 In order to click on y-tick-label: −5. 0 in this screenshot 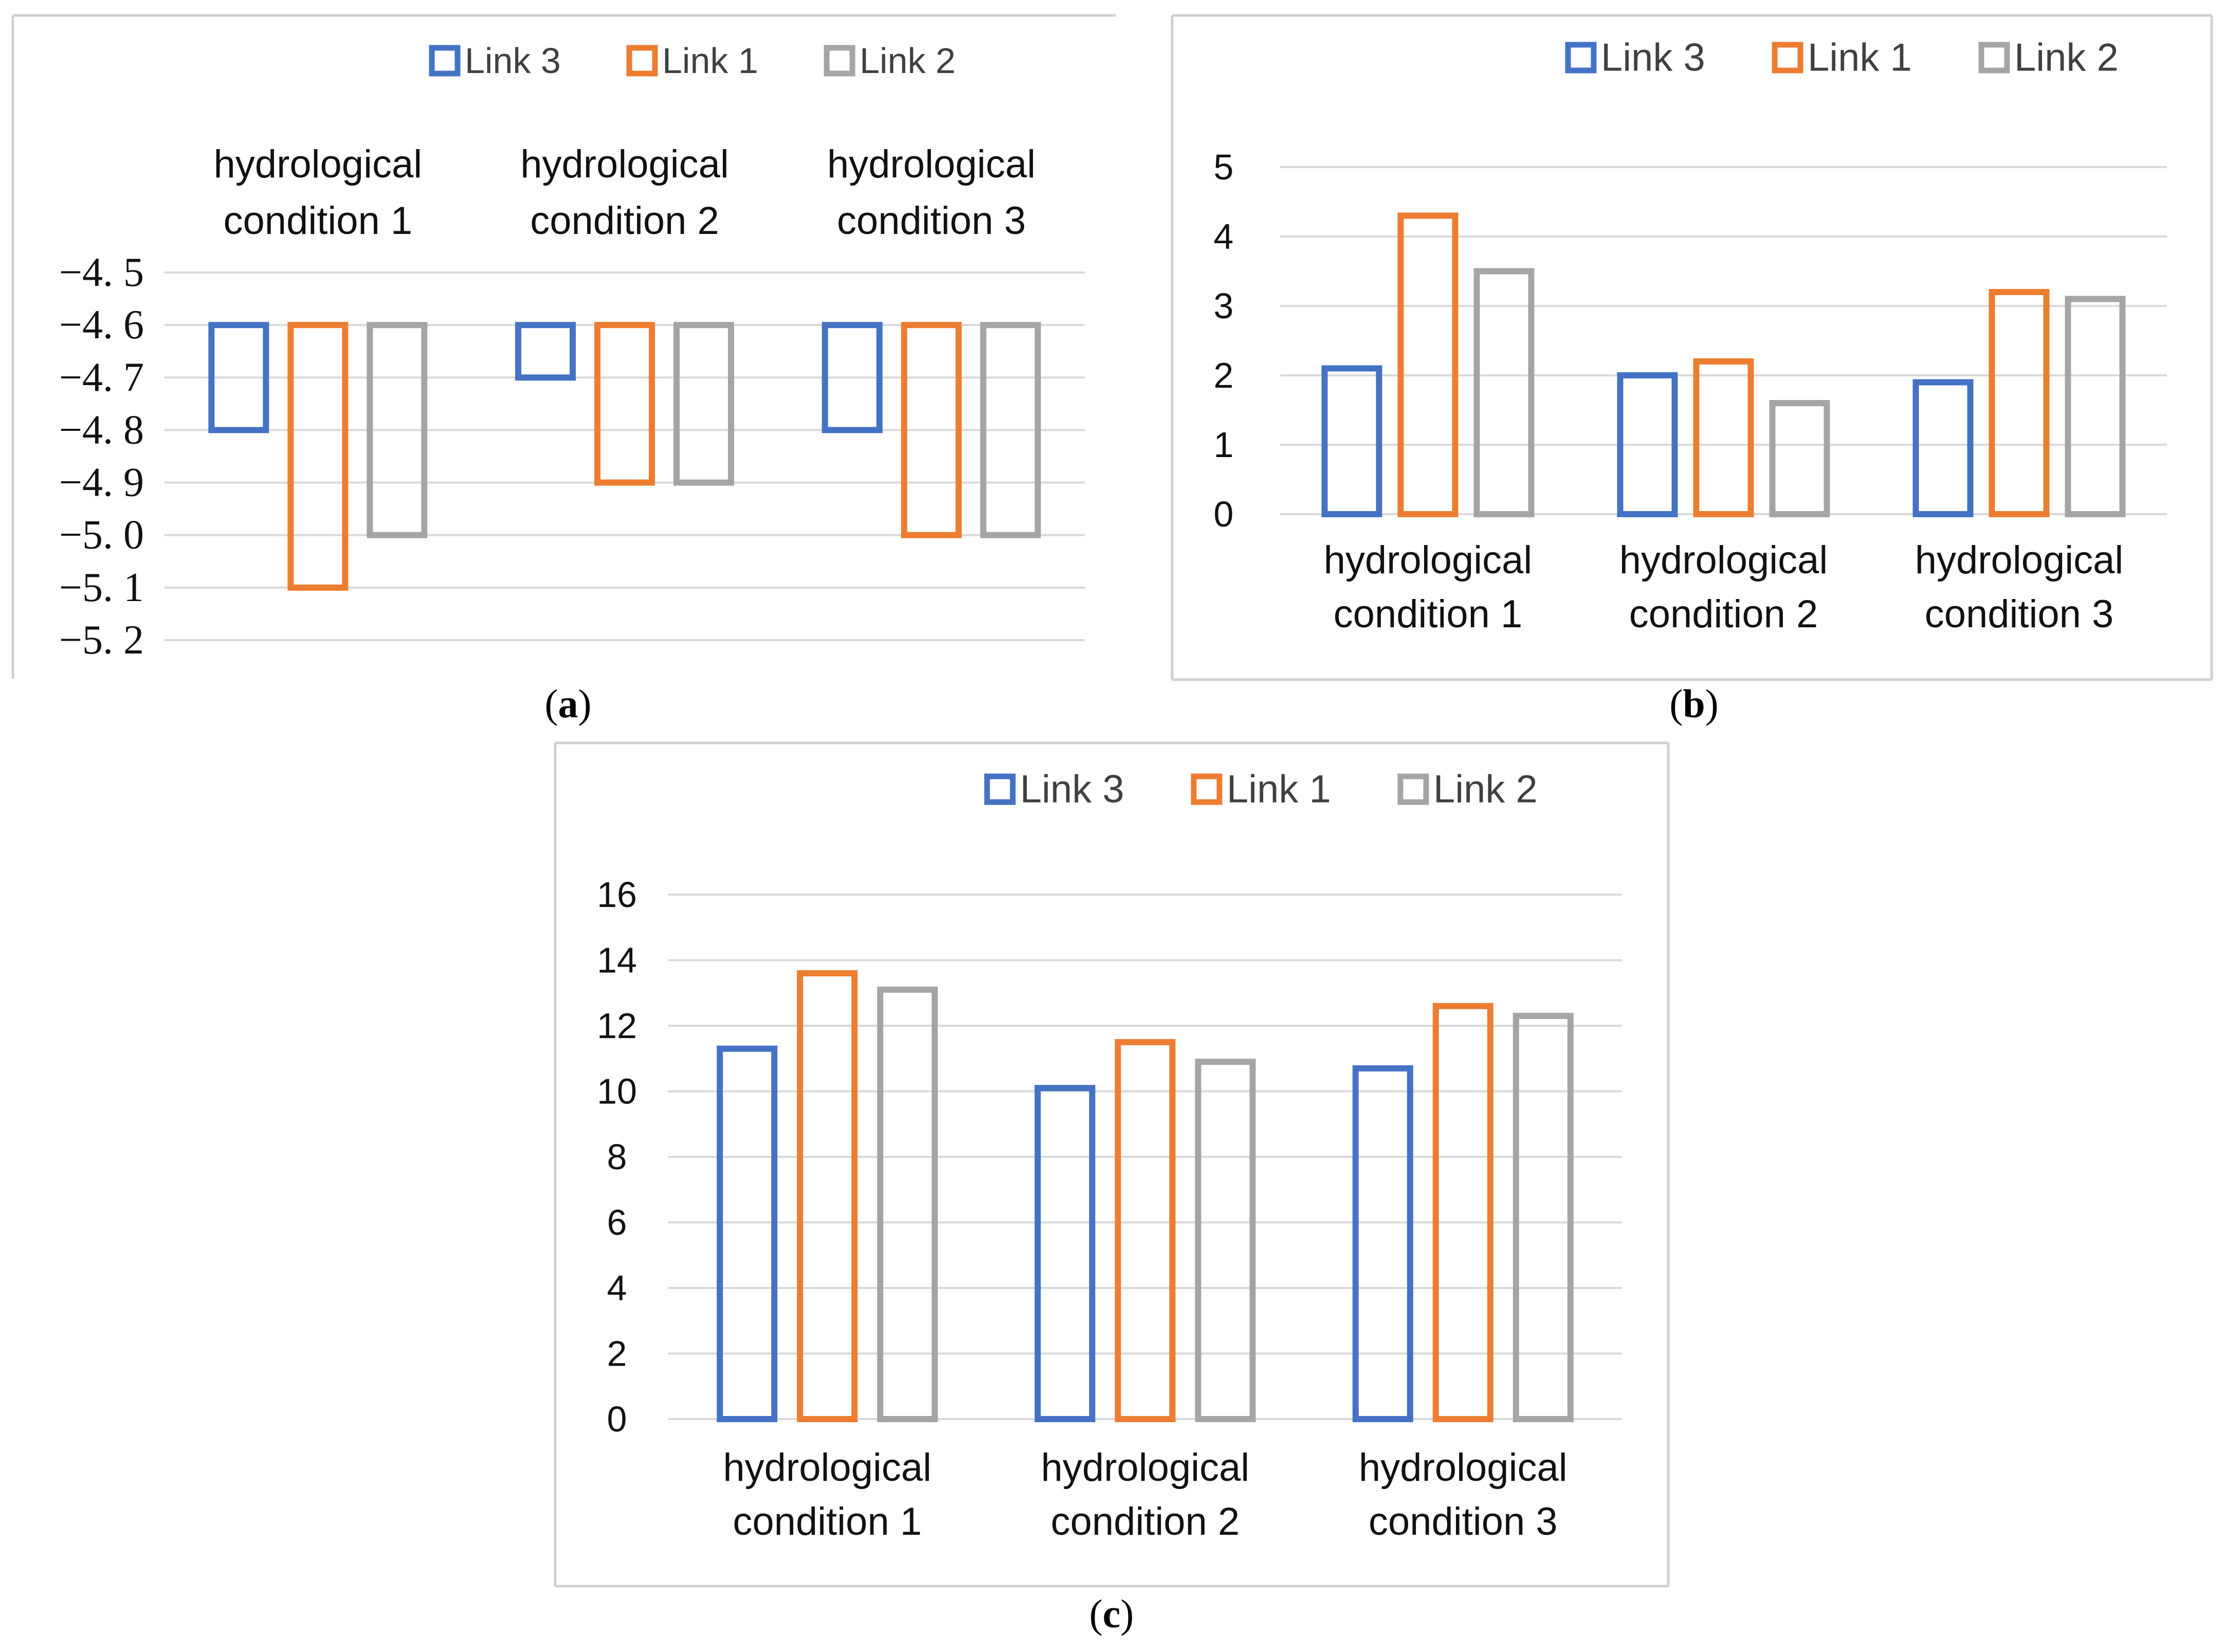, I will do `click(102, 535)`.